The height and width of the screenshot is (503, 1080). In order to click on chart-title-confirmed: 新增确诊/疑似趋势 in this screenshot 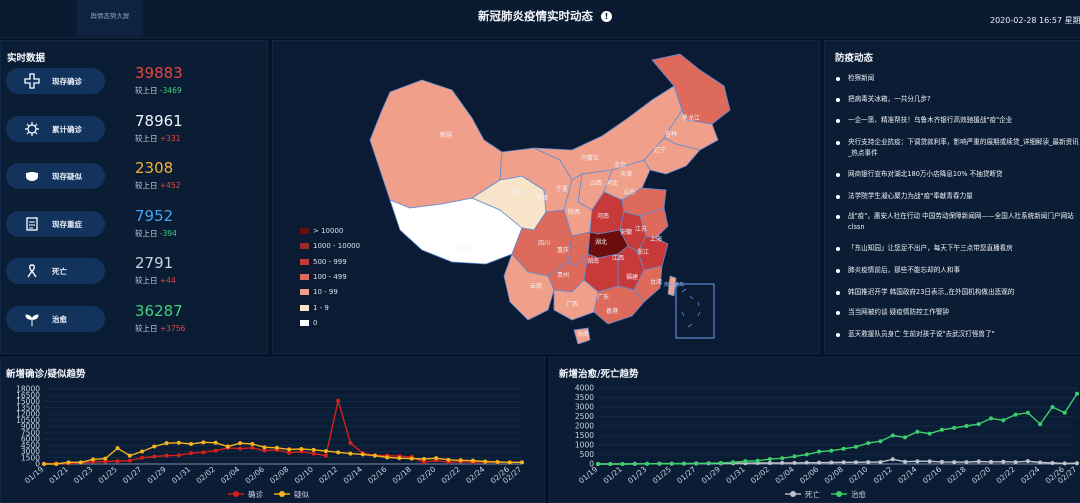, I will do `click(46, 374)`.